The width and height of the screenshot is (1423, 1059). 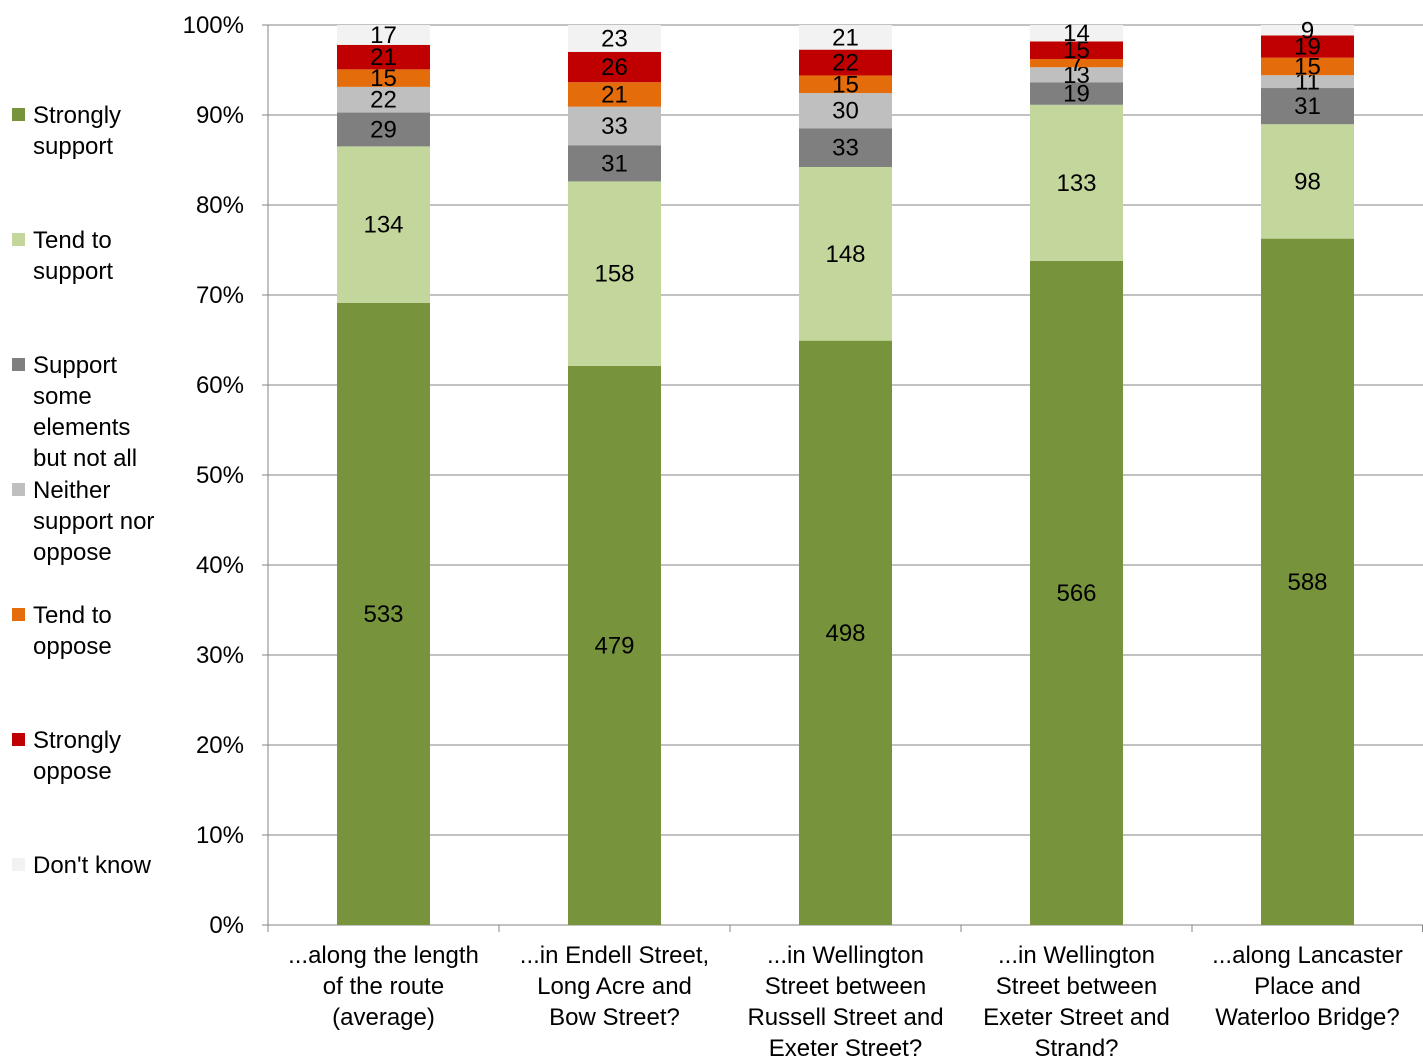 What do you see at coordinates (1076, 1047) in the screenshot?
I see `x-category-label: Strand?` at bounding box center [1076, 1047].